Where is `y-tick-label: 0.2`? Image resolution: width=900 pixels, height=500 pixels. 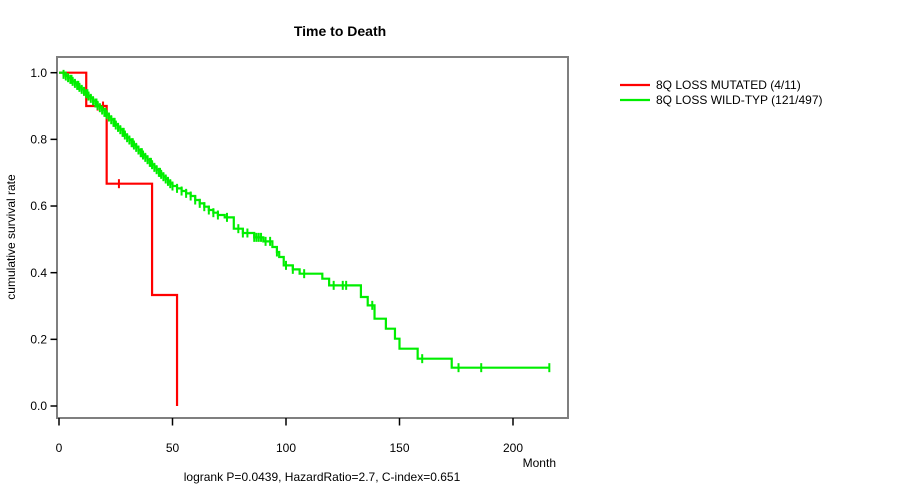
y-tick-label: 0.2 is located at coordinates (38, 340).